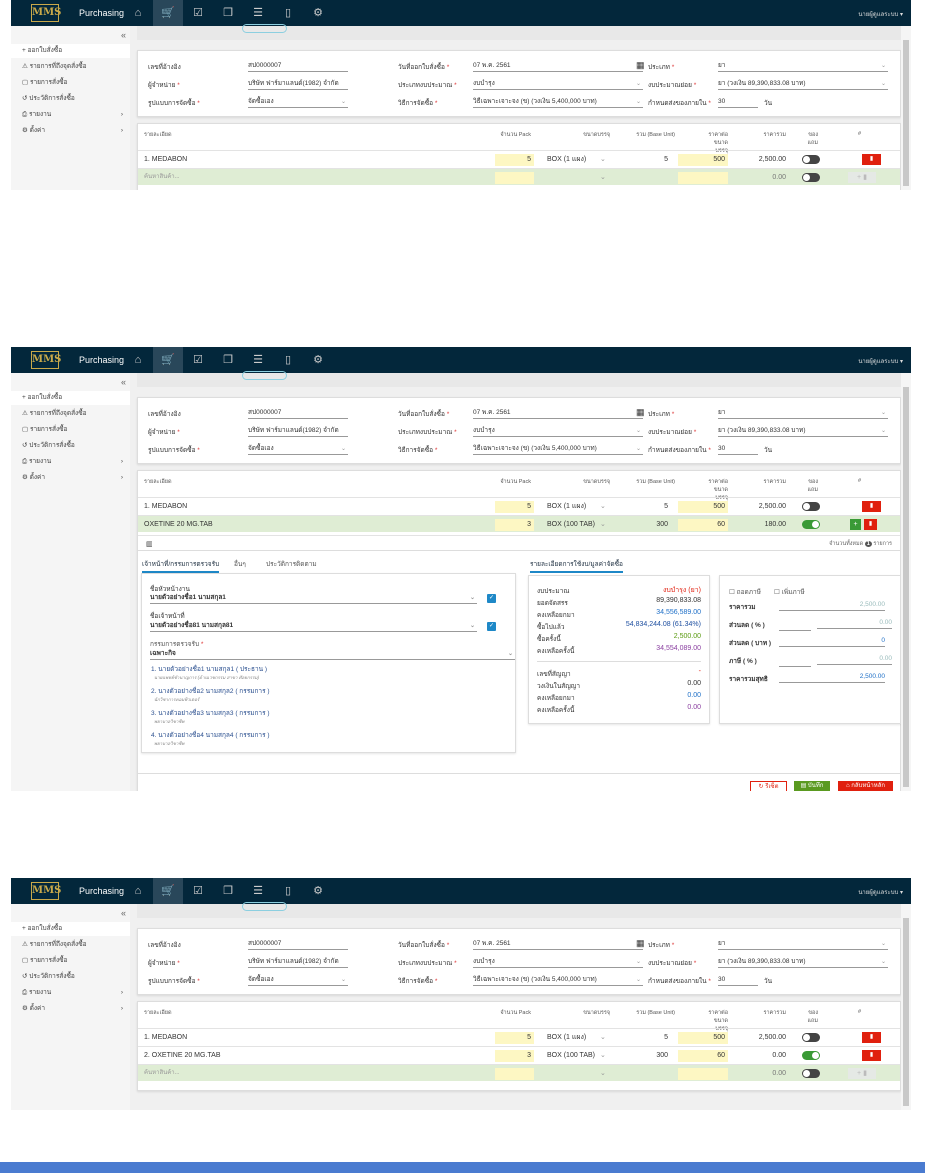 The width and height of the screenshot is (925, 1173). What do you see at coordinates (812, 786) in the screenshot?
I see `save-button: ▤ บันทึก` at bounding box center [812, 786].